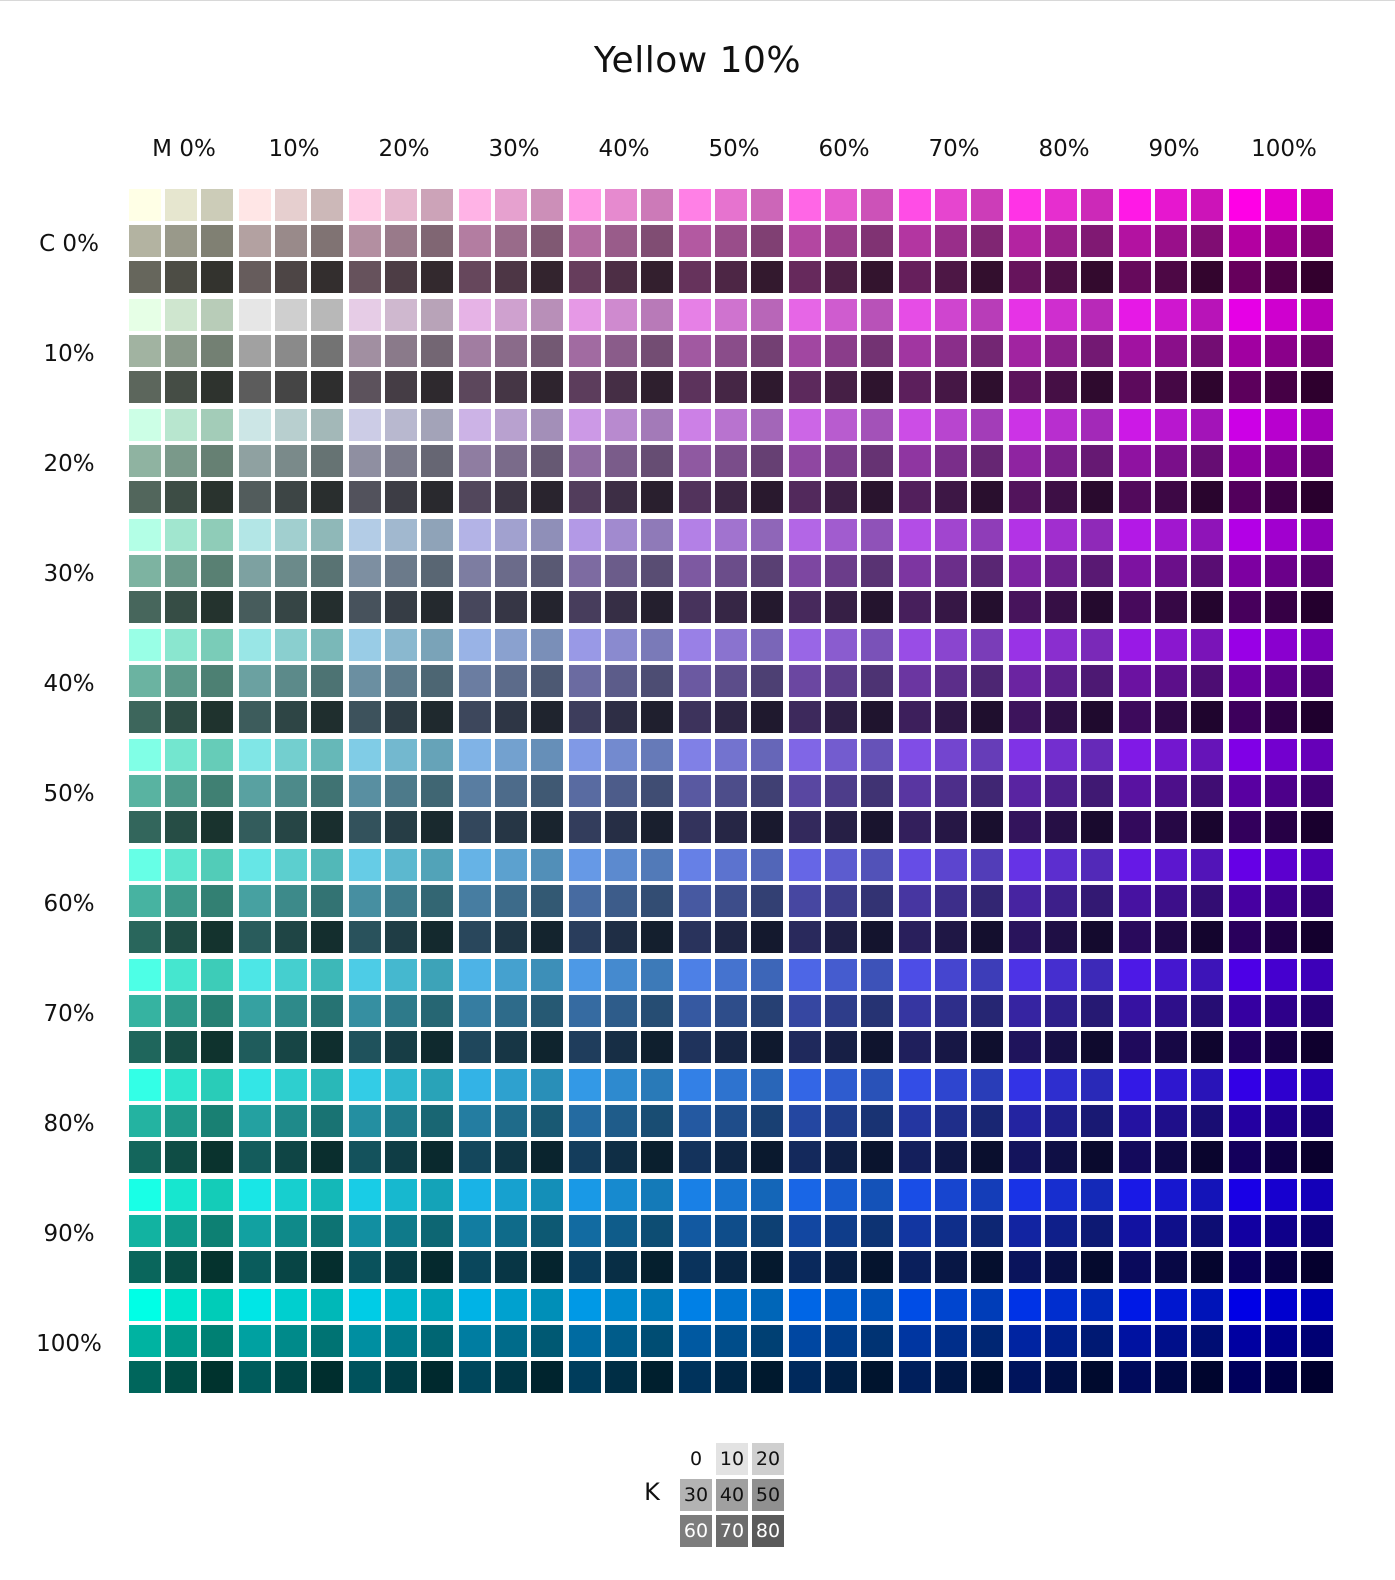 The width and height of the screenshot is (1395, 1580). I want to click on magenta-label: 30%, so click(514, 149).